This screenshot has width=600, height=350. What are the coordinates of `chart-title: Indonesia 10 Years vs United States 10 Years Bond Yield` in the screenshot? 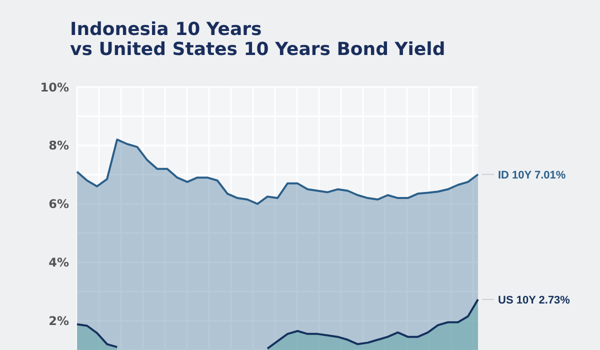 It's located at (258, 39).